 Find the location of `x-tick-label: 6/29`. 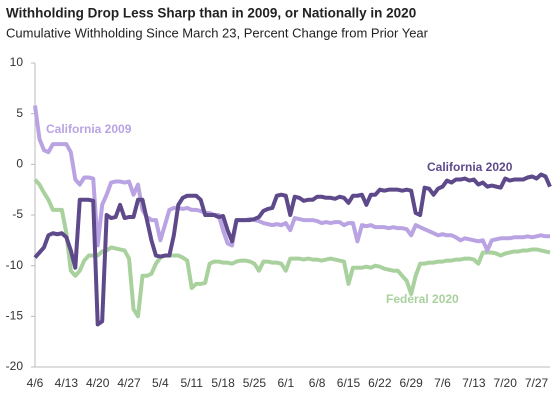

x-tick-label: 6/29 is located at coordinates (411, 383).